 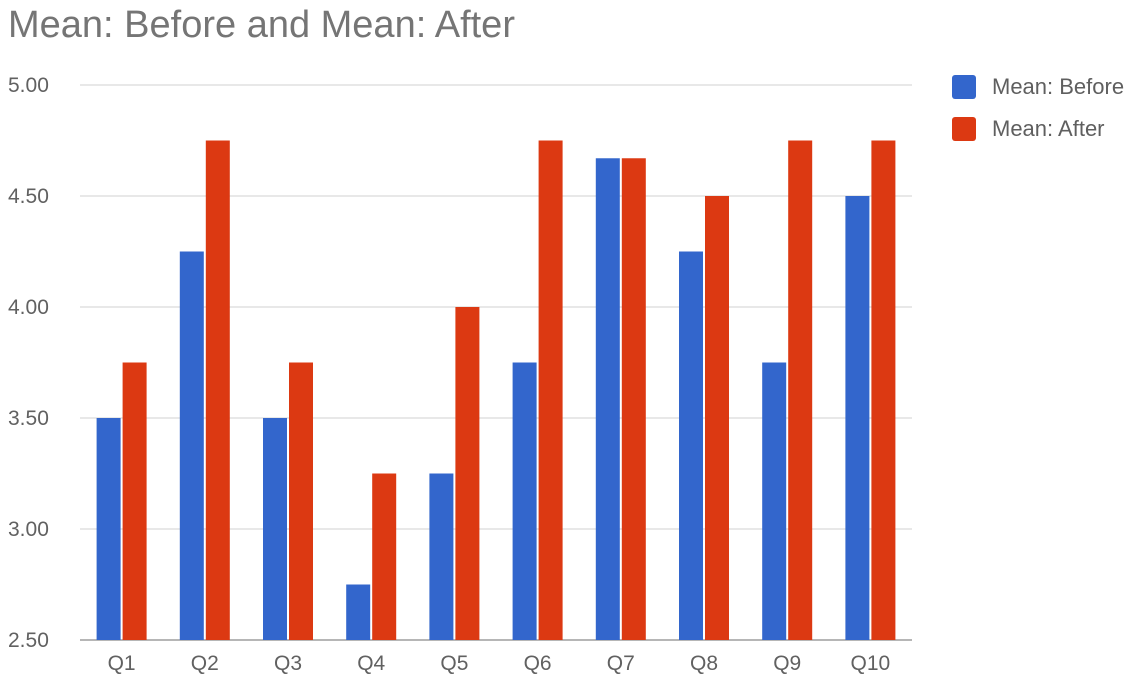 What do you see at coordinates (499, 663) in the screenshot?
I see `x-axis-ticks: Q1 Q2 Q3 Q4 Q5 Q6 Q7 Q8 Q9 Q10` at bounding box center [499, 663].